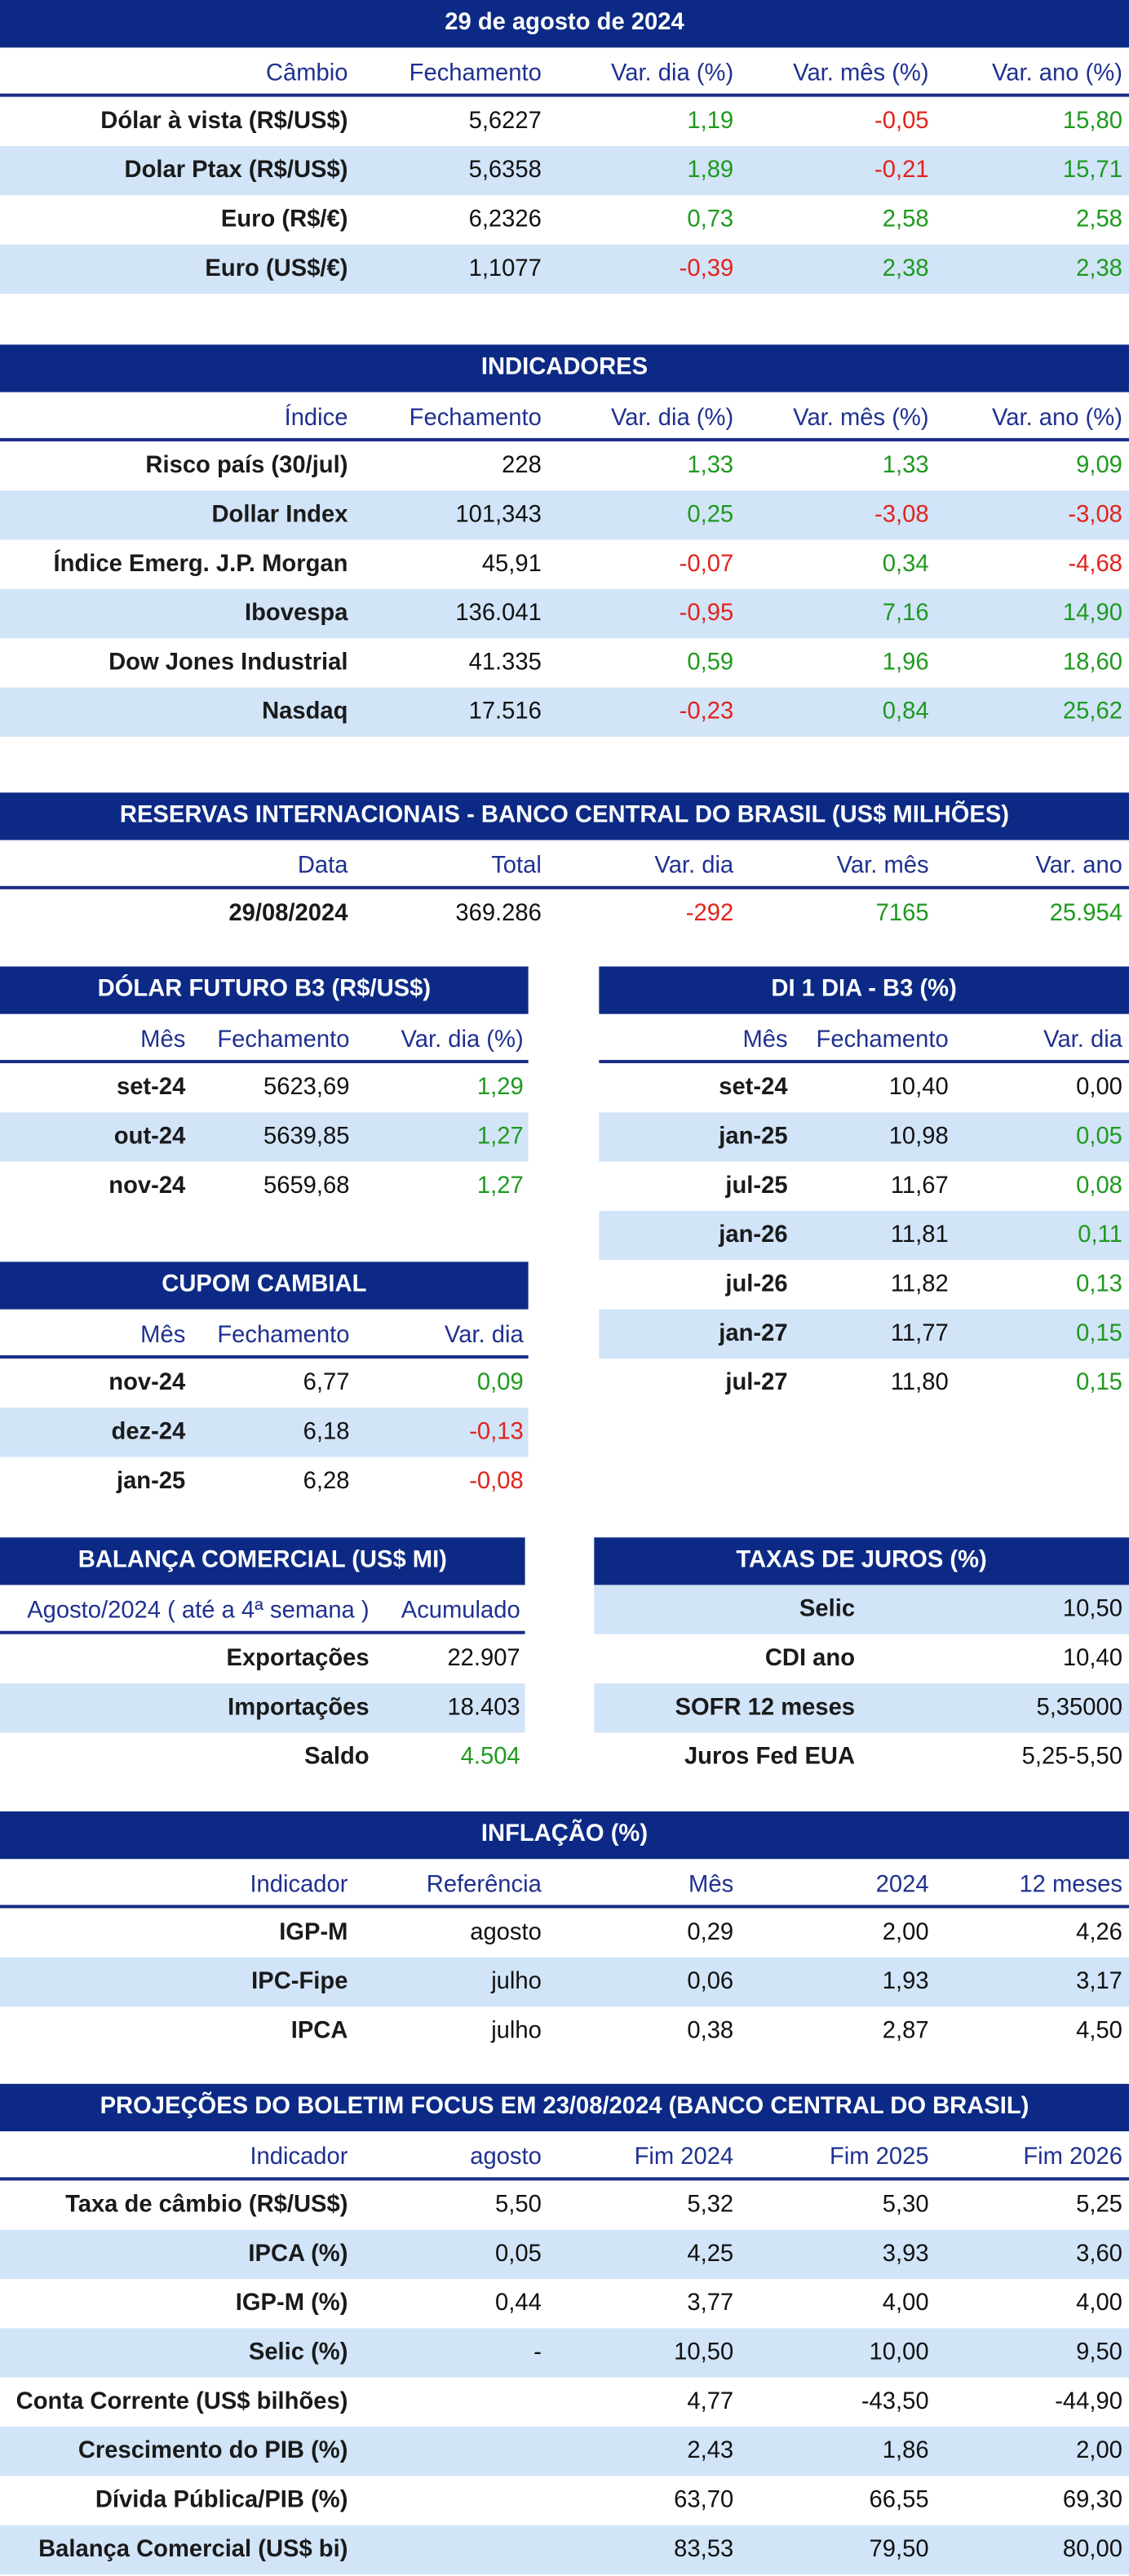 This screenshot has height=2576, width=1129. What do you see at coordinates (564, 2156) in the screenshot?
I see `header-row: Indicador agosto Fim 2024 Fim 2025 Fim 2026` at bounding box center [564, 2156].